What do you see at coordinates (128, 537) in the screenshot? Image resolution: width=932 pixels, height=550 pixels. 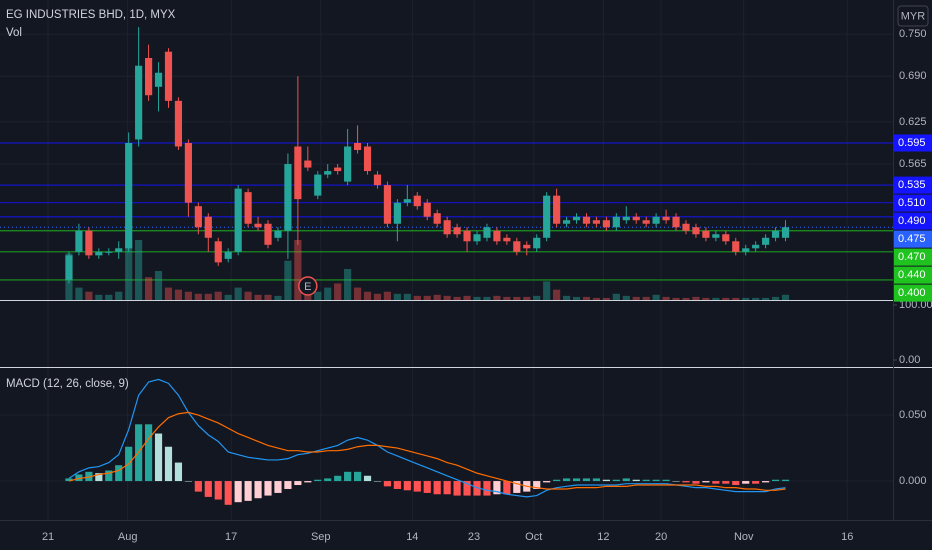 I see `x-tick-label: Aug` at bounding box center [128, 537].